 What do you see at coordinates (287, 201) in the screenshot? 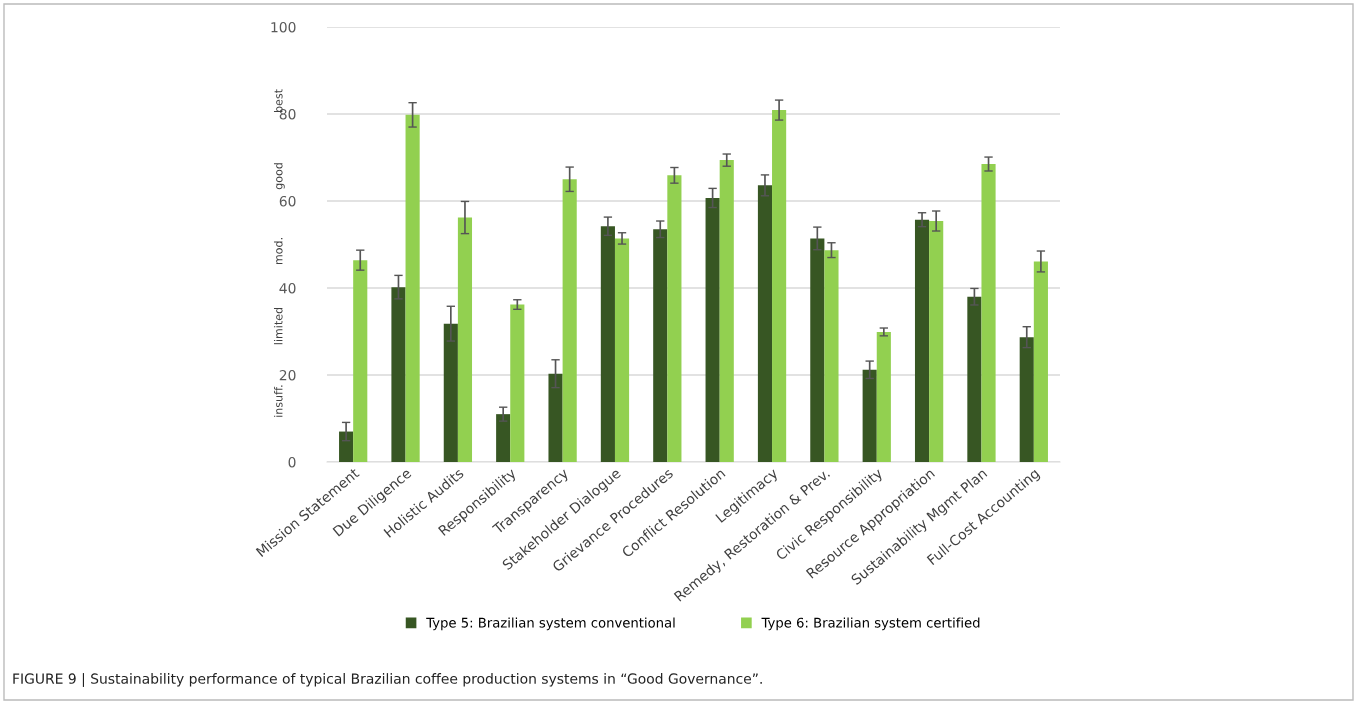
I see `y-tick-label: 60` at bounding box center [287, 201].